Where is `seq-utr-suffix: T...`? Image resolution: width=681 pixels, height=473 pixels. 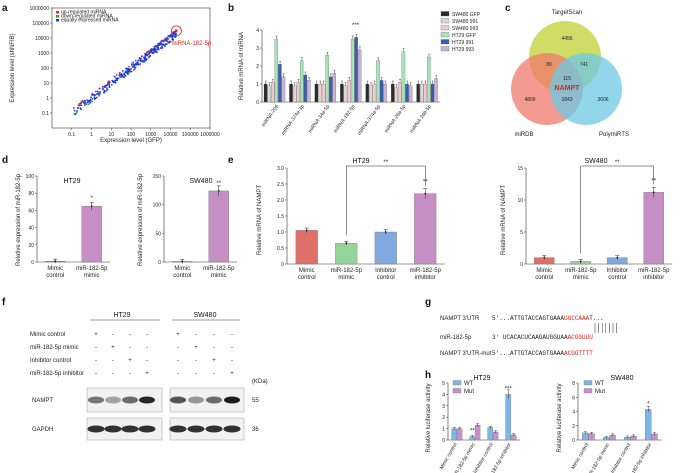 seq-utr-suffix: T... is located at coordinates (596, 318).